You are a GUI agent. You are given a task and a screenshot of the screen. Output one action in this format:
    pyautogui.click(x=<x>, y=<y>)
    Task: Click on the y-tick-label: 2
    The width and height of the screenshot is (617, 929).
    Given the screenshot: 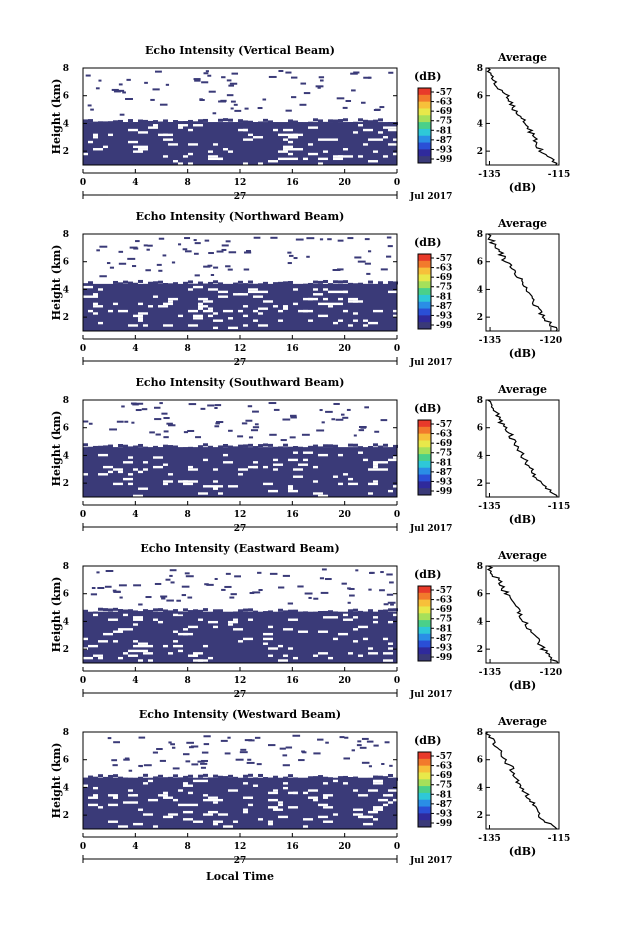 What is the action you would take?
    pyautogui.click(x=66, y=650)
    